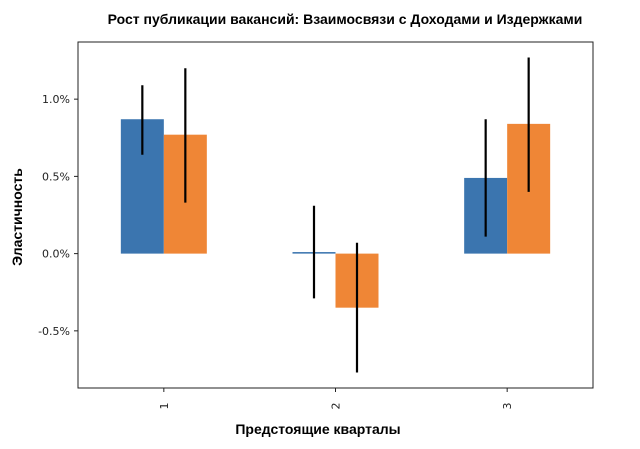  I want to click on y-axis-ticks: 1.0% 0.5% 0.0% -0.5%, so click(58, 215).